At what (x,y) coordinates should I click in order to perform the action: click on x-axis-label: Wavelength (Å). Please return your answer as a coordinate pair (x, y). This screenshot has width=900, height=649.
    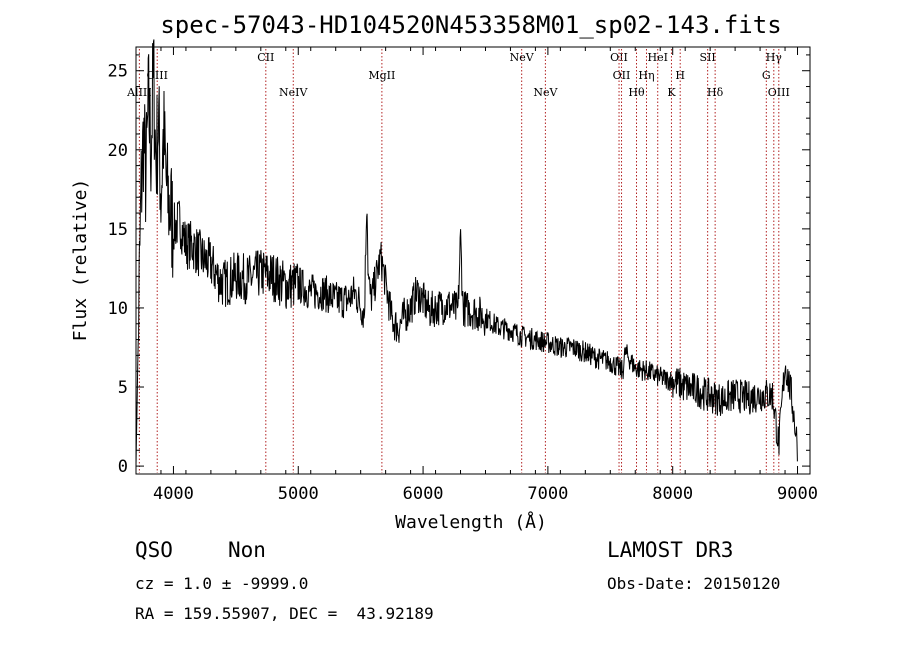
    Looking at the image, I should click on (471, 522).